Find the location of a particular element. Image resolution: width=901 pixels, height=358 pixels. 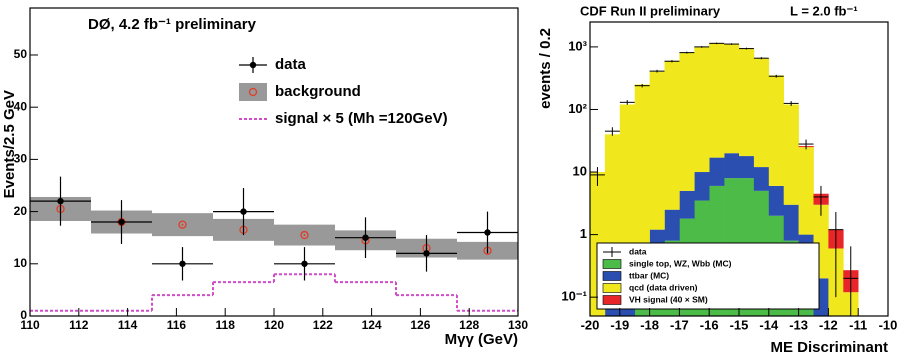

chart-title: CDF Run II preliminary is located at coordinates (650, 10).